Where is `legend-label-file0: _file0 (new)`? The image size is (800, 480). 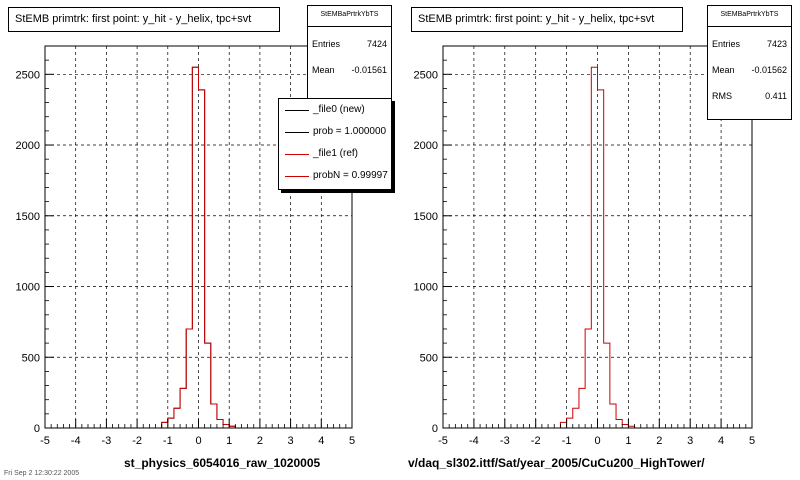
legend-label-file0: _file0 (new) is located at coordinates (339, 109).